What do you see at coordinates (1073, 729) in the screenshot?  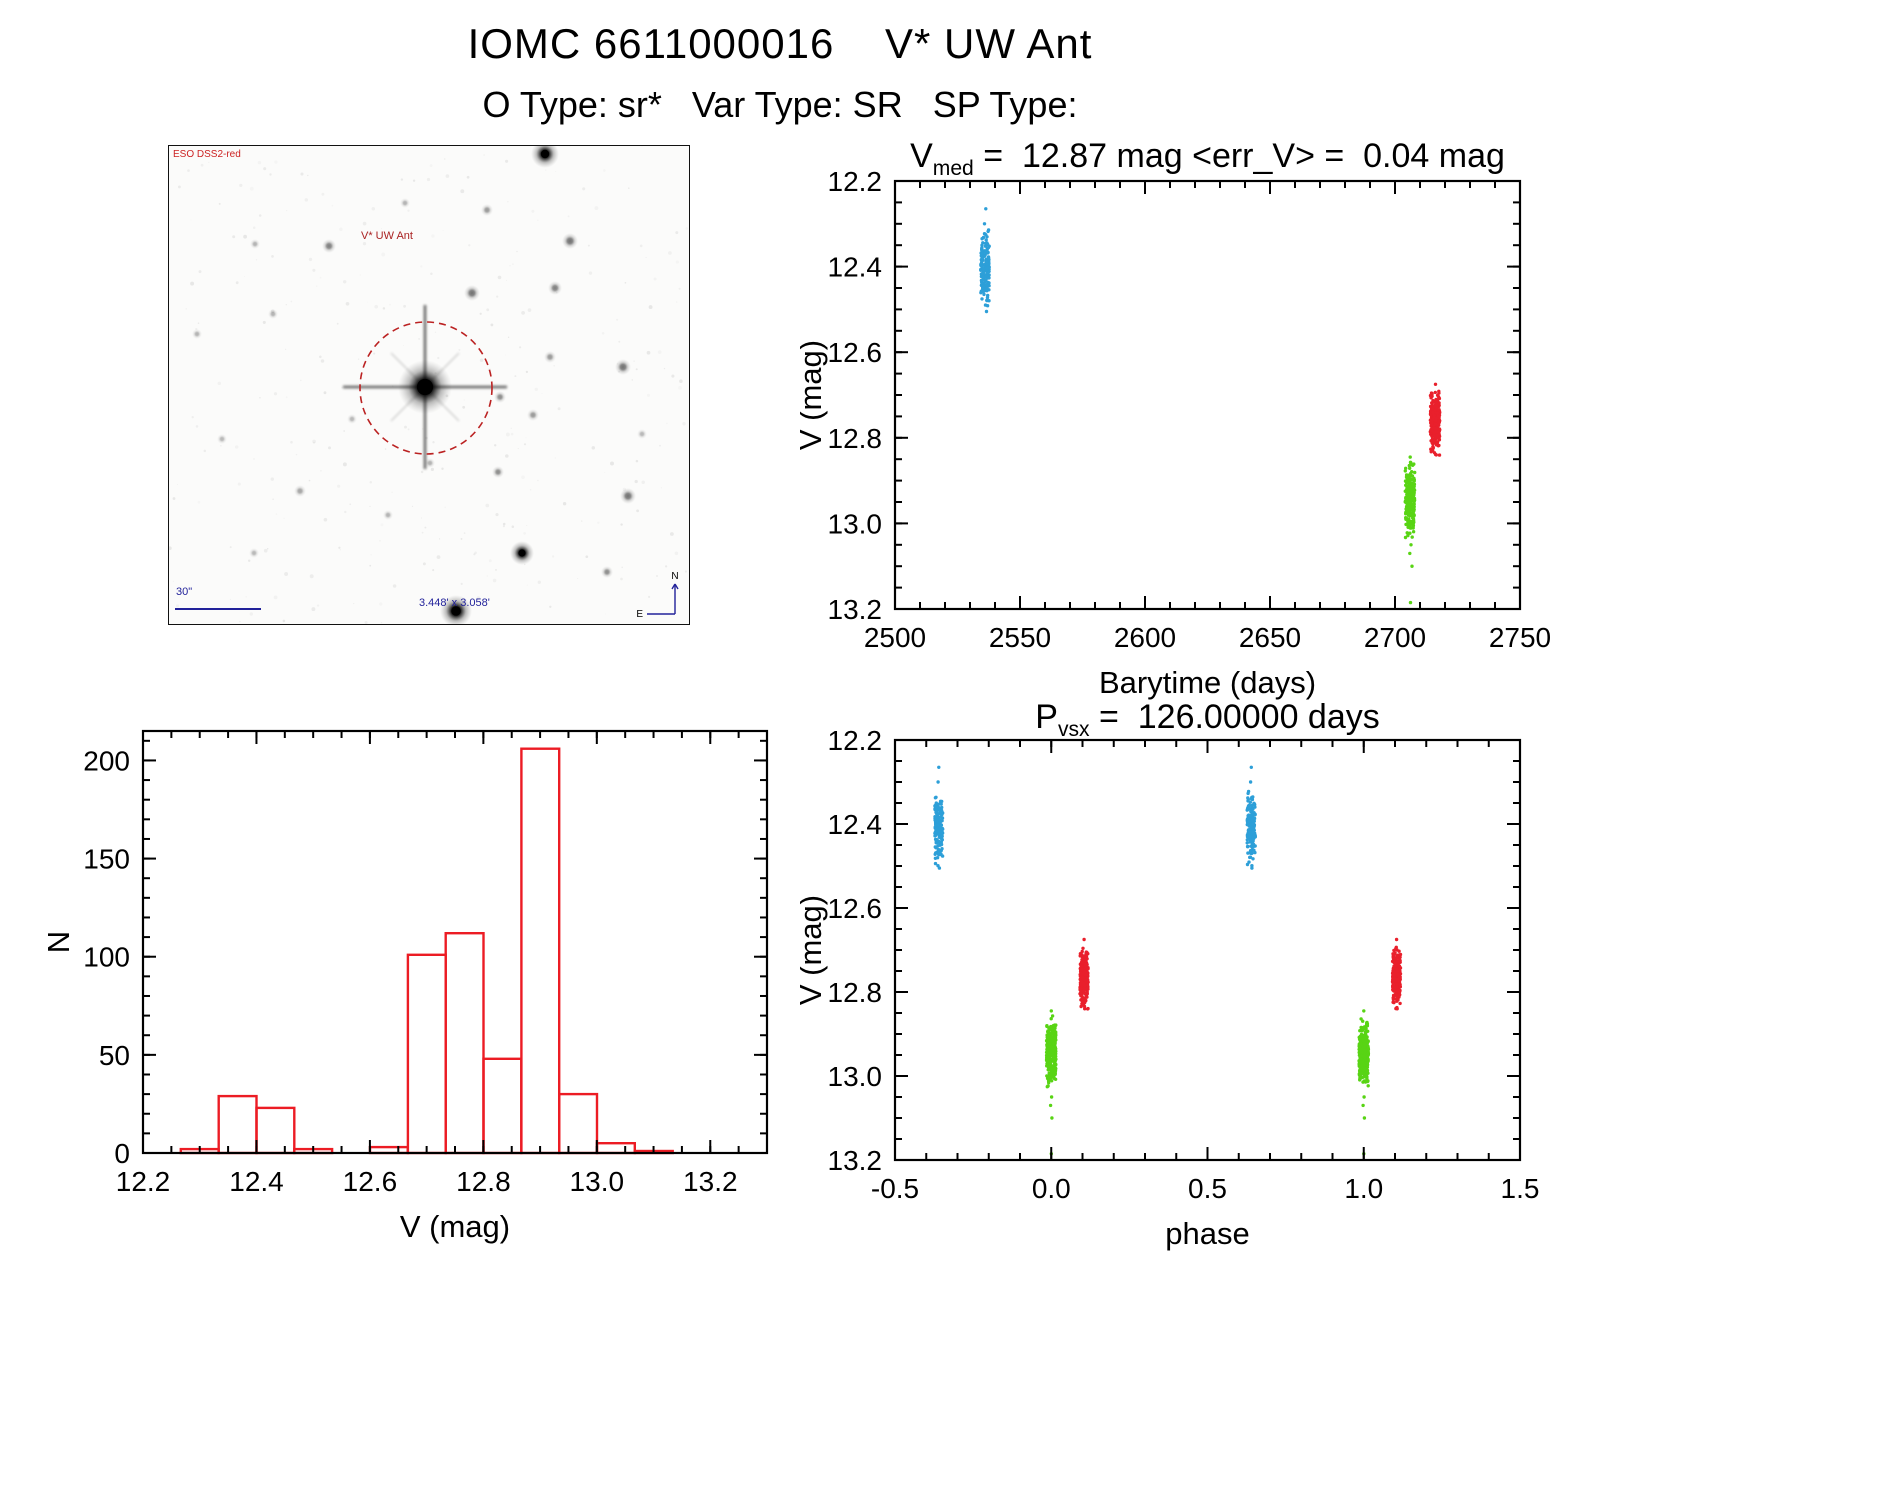 I see `phase-title-sub: vsx` at bounding box center [1073, 729].